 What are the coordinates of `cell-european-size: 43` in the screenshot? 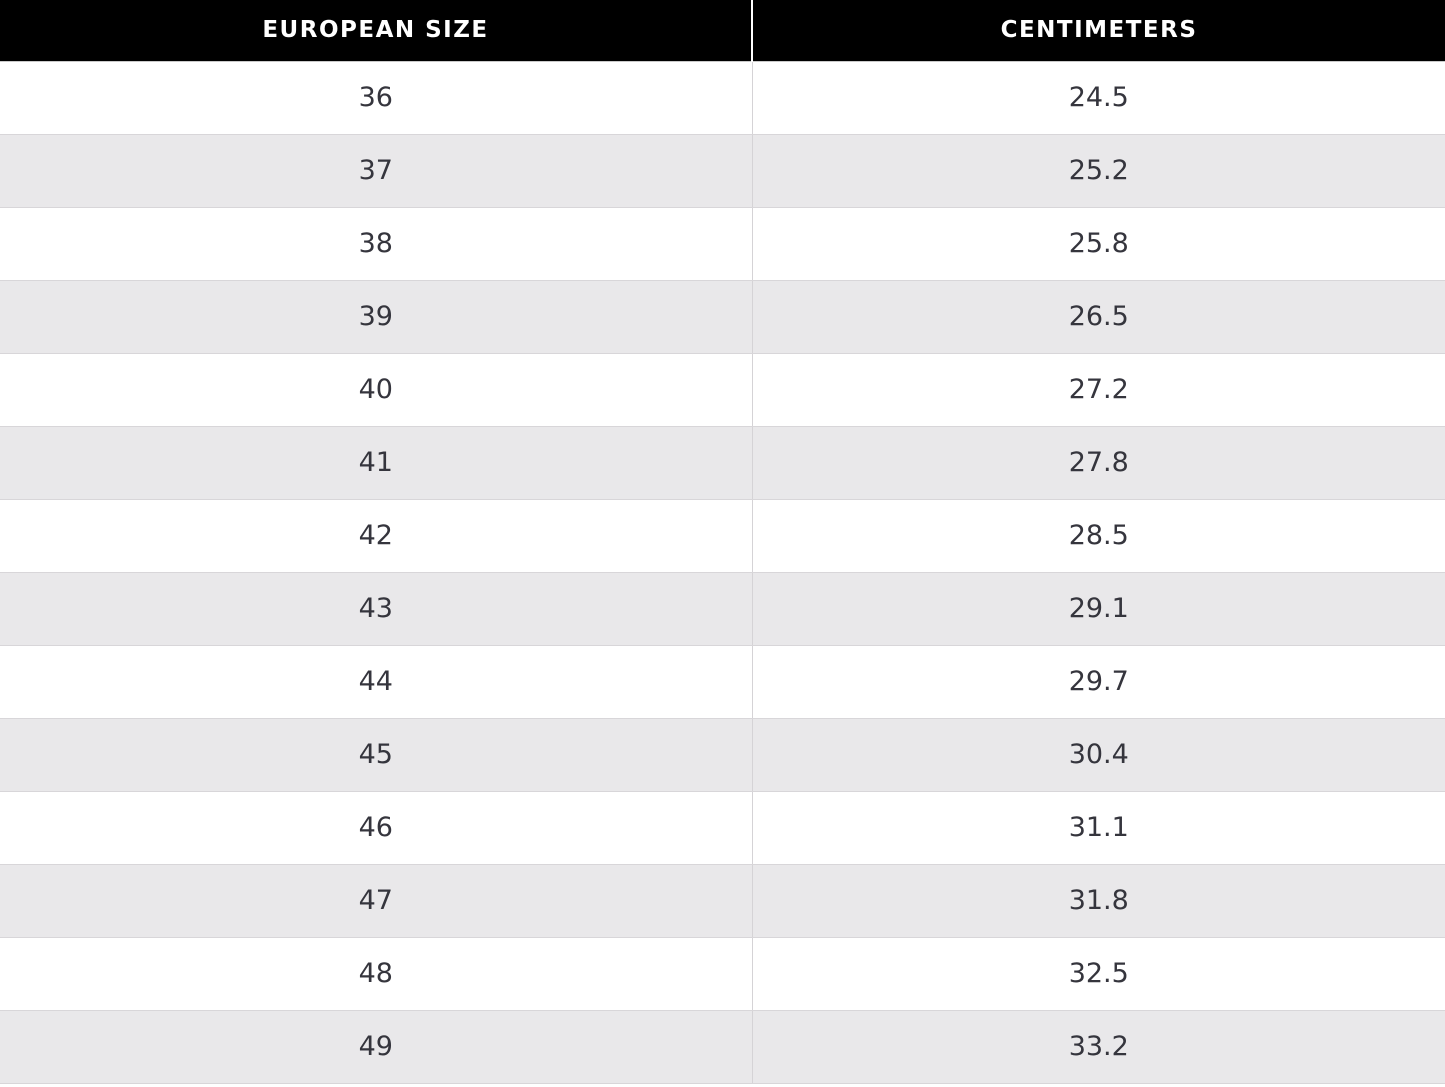 It's located at (376, 609).